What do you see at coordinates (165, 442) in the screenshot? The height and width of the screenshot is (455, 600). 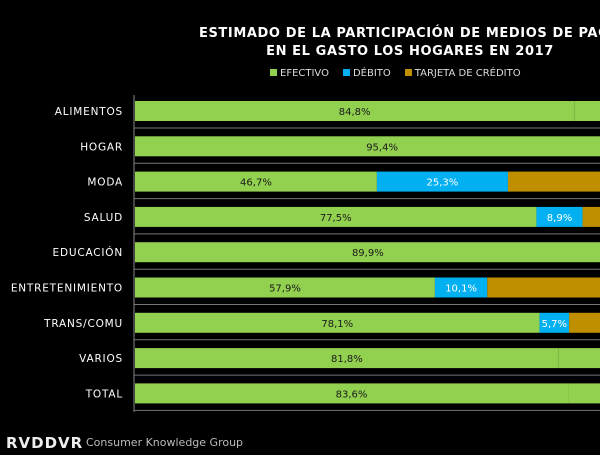 I see `brand-tagline: Consumer Knowledge Group` at bounding box center [165, 442].